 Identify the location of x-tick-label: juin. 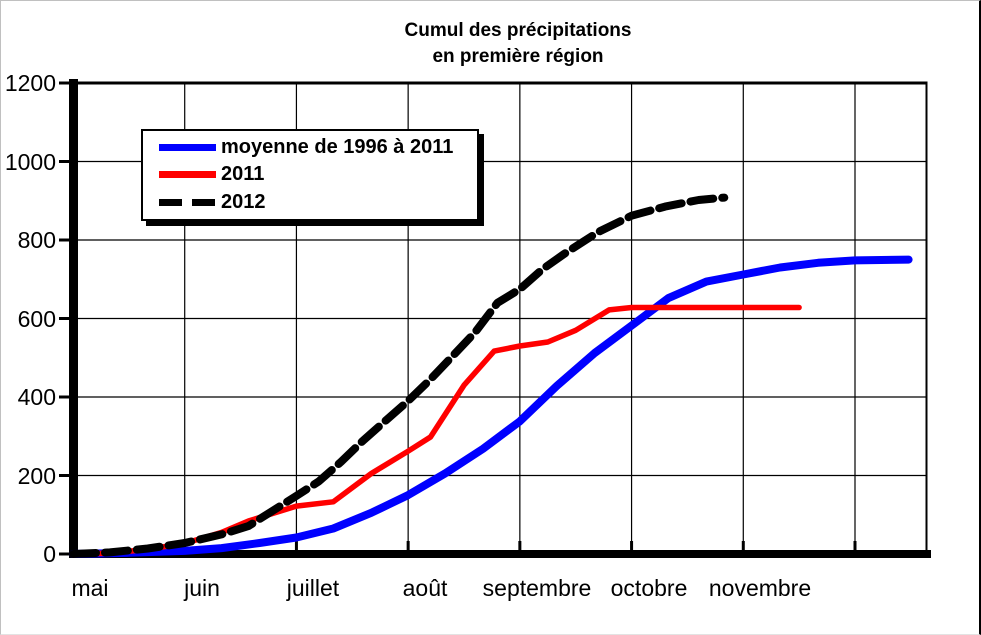
(202, 588).